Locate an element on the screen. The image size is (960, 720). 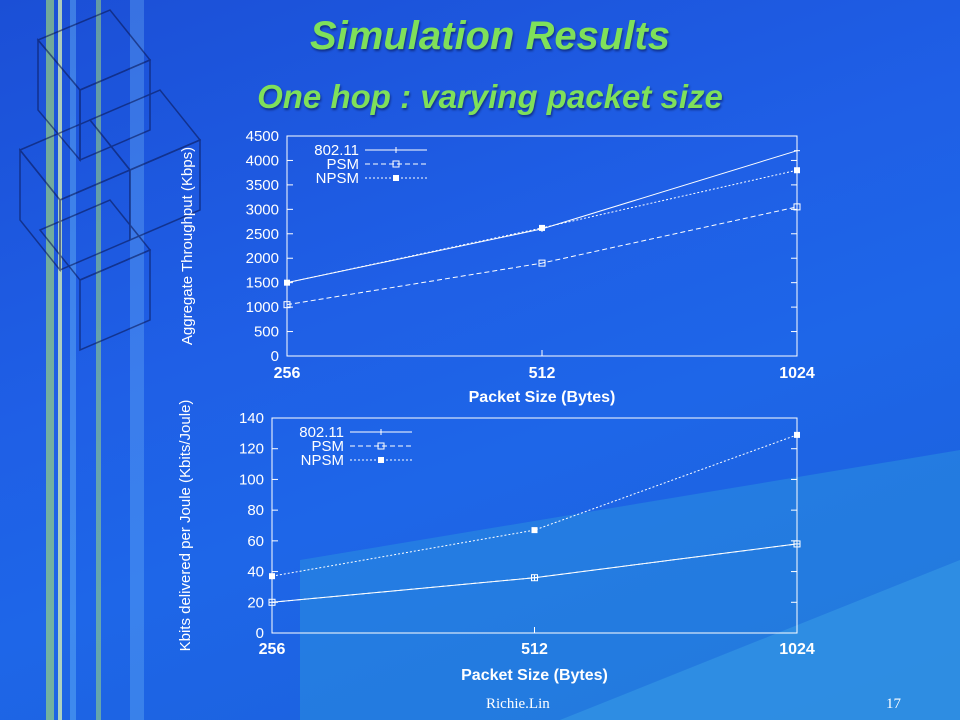
chart1-y-tick-label: 60 is located at coordinates (255, 541).